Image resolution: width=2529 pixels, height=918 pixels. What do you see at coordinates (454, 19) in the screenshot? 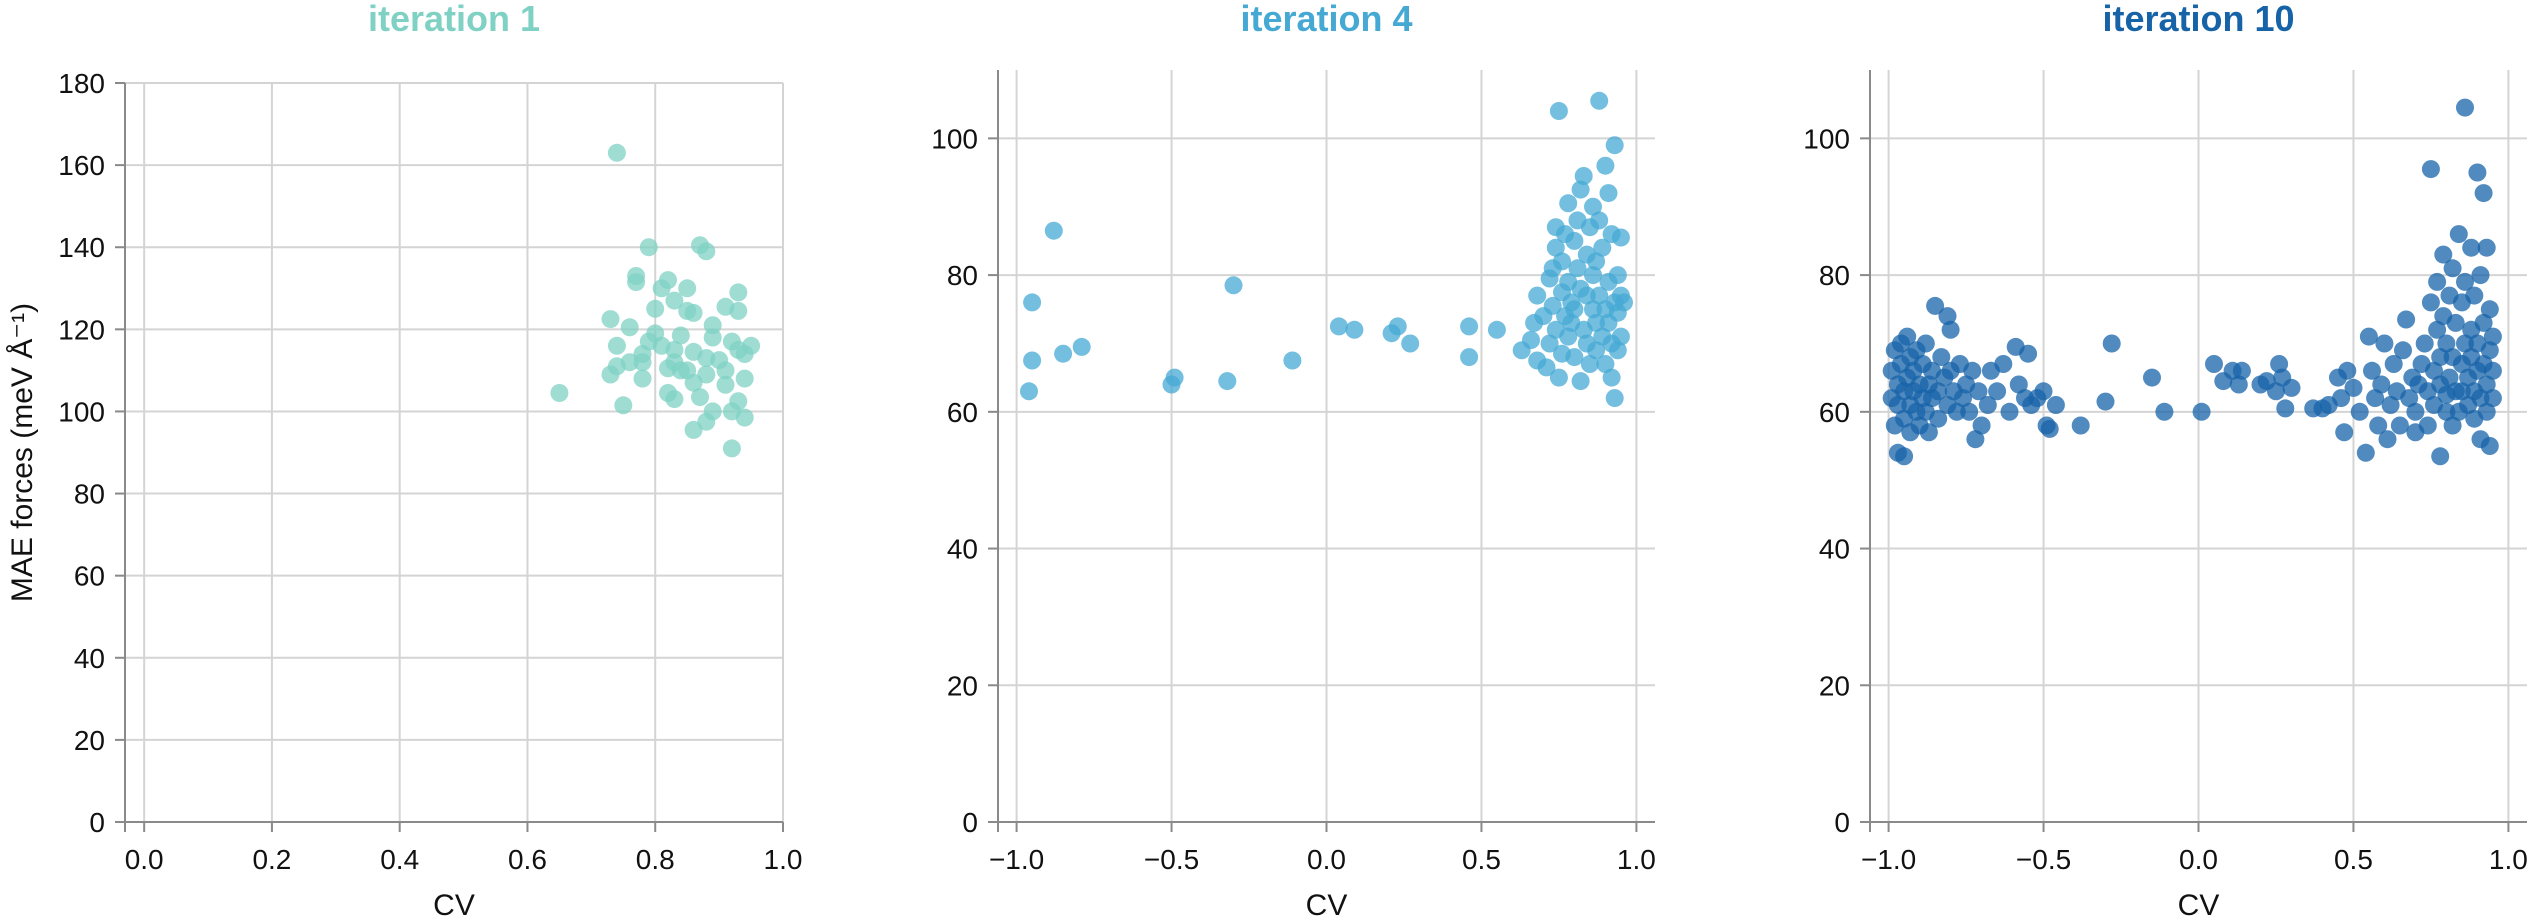
I see `panel-title: iteration 1` at bounding box center [454, 19].